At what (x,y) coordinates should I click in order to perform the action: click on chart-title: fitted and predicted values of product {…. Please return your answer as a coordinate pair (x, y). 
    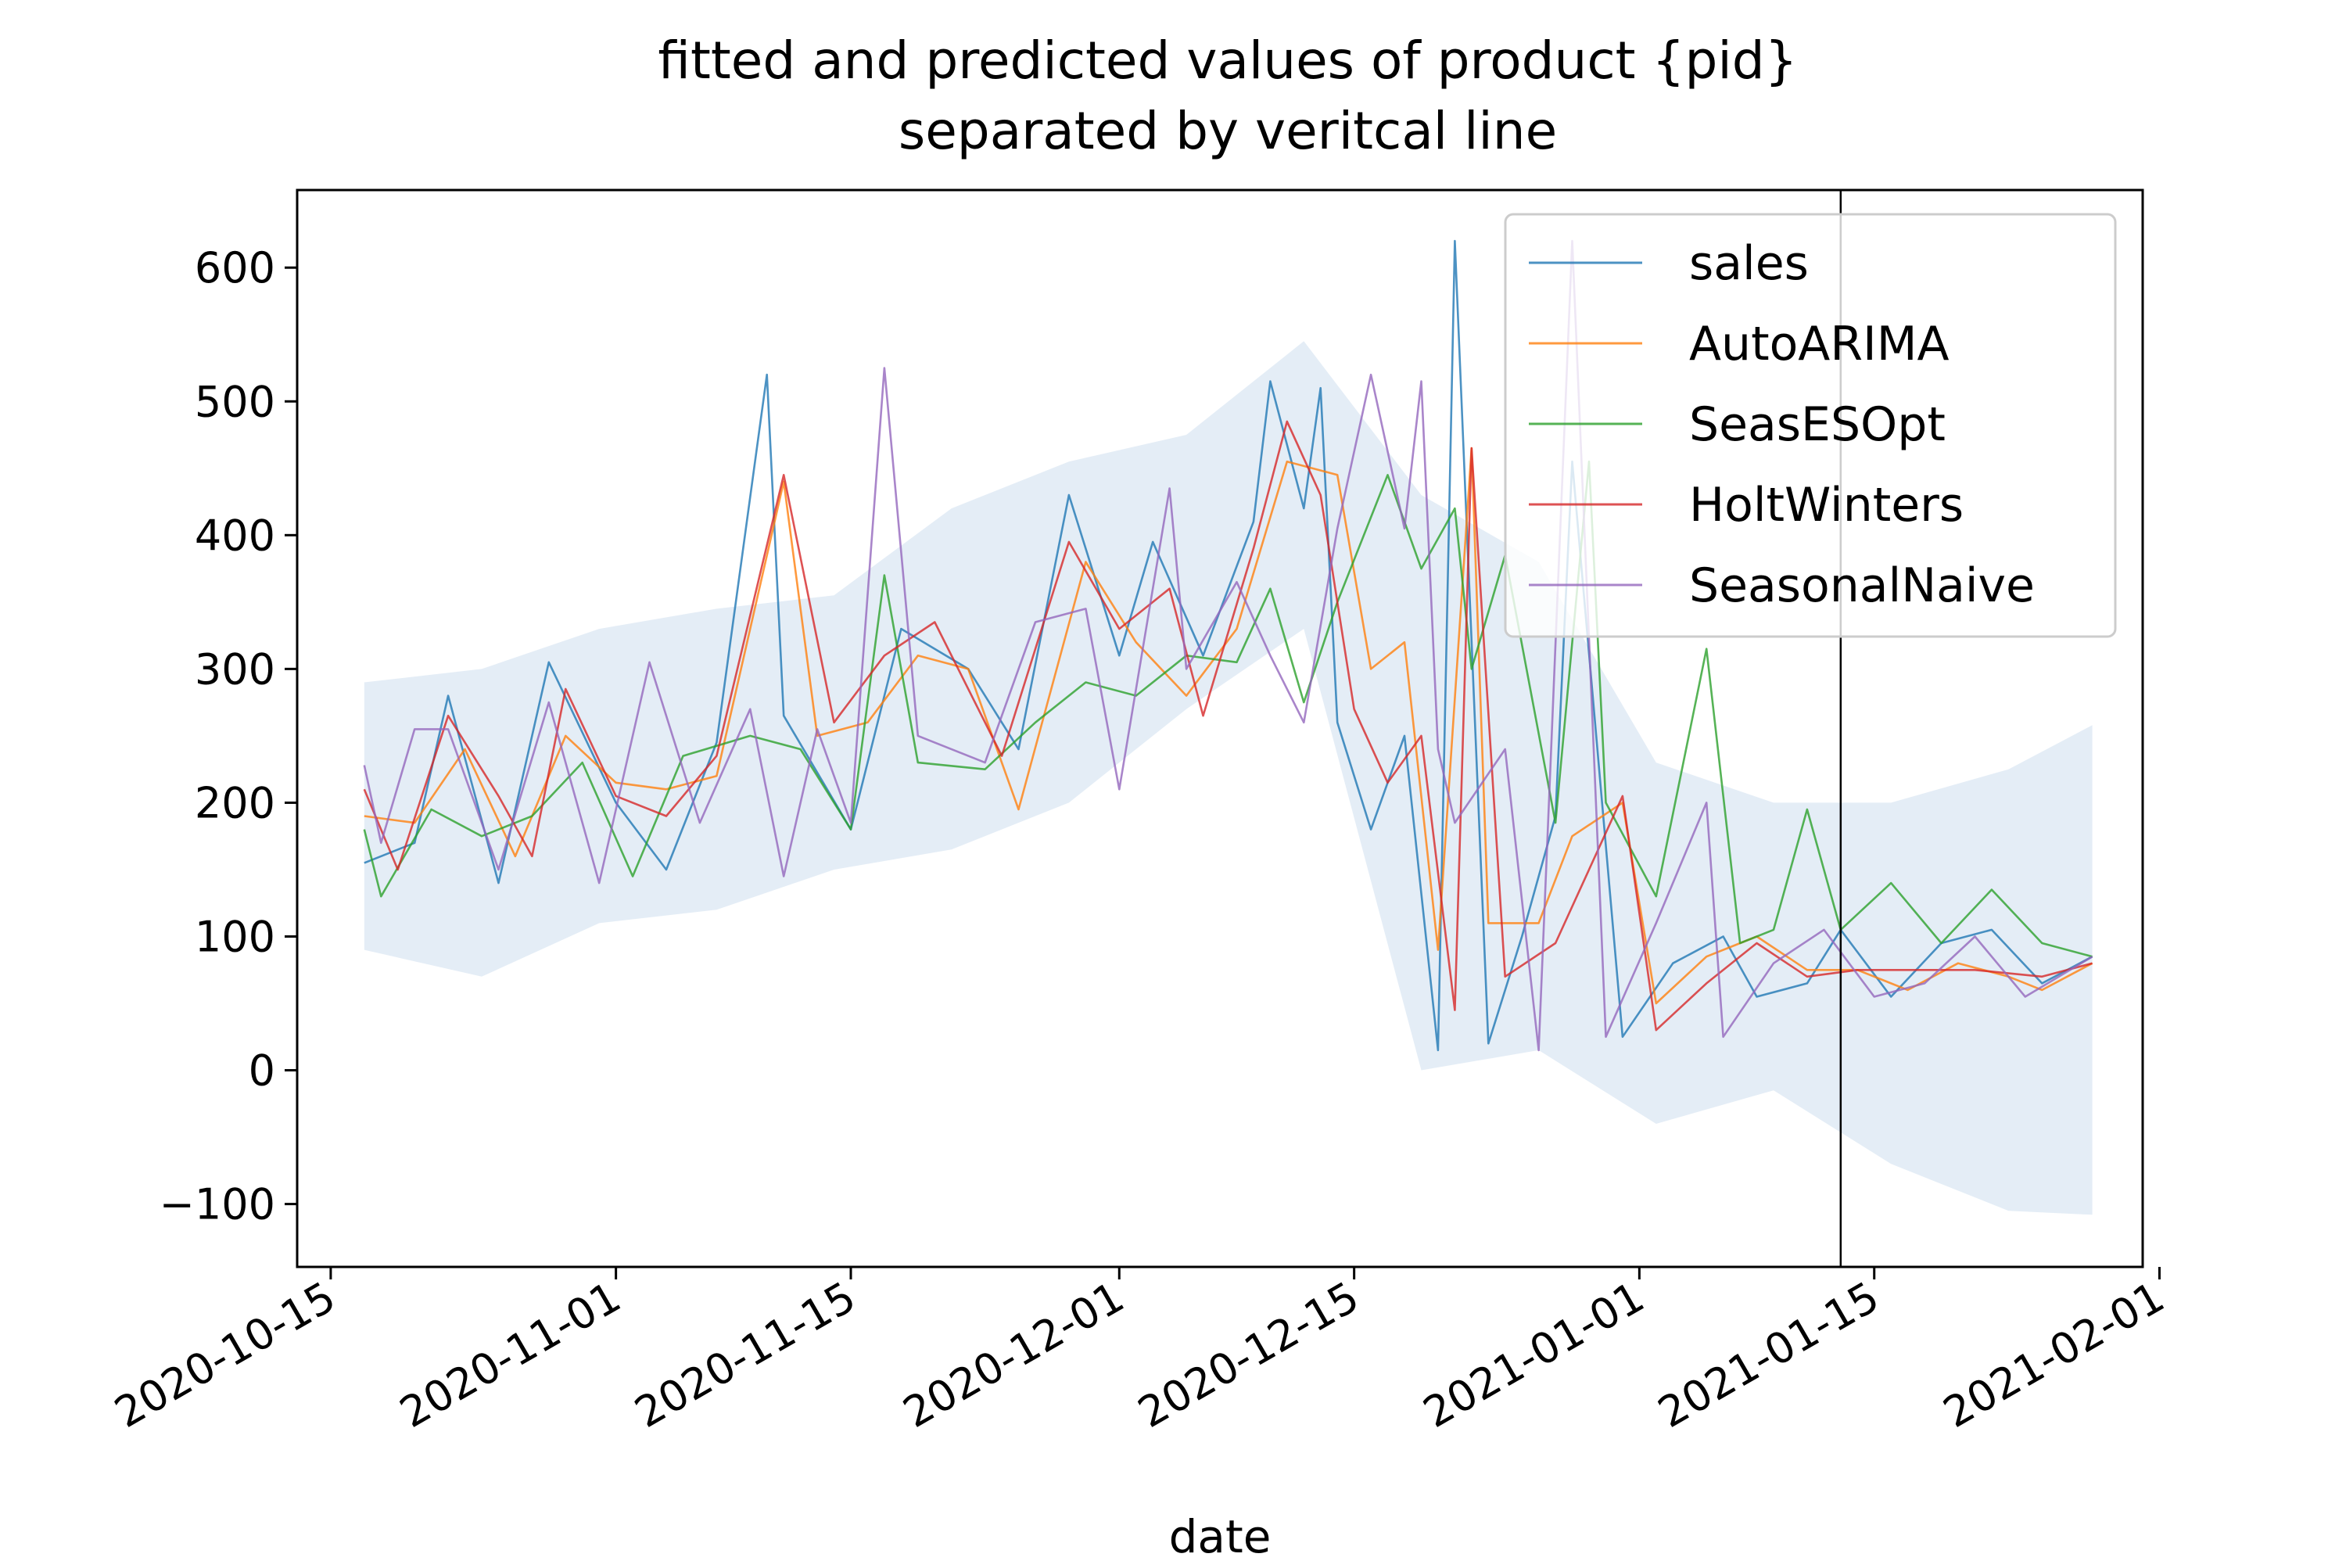
    Looking at the image, I should click on (1228, 60).